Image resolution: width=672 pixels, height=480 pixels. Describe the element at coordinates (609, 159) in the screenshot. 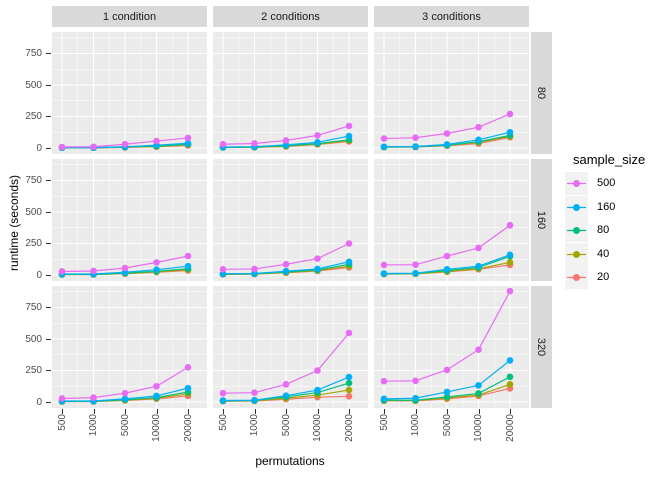

I see `legend-title: sample_size` at that location.